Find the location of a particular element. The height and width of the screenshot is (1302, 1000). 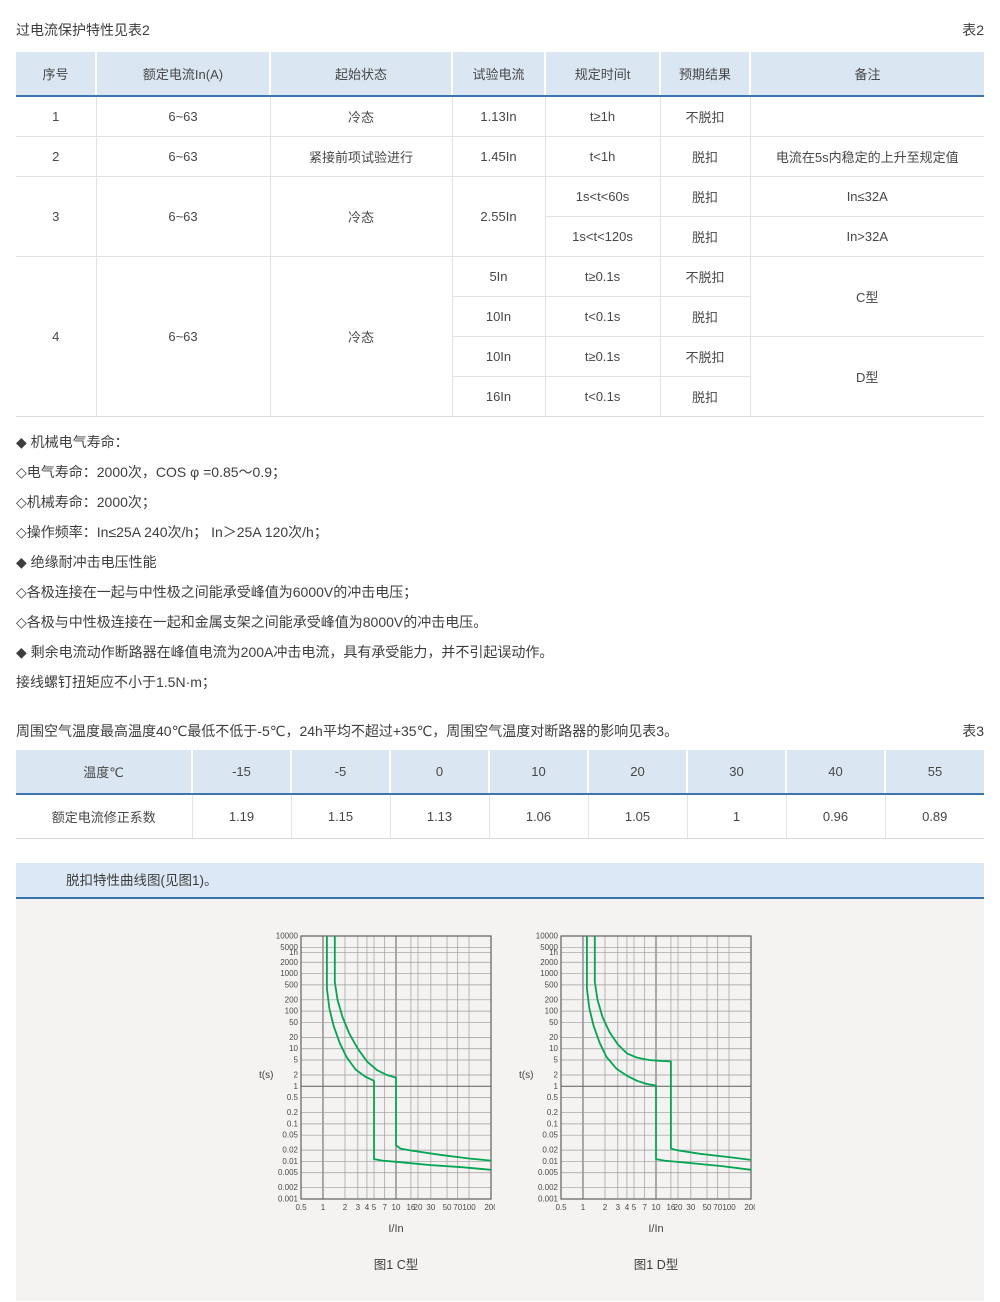

x-tick-label: 5 is located at coordinates (374, 1207).